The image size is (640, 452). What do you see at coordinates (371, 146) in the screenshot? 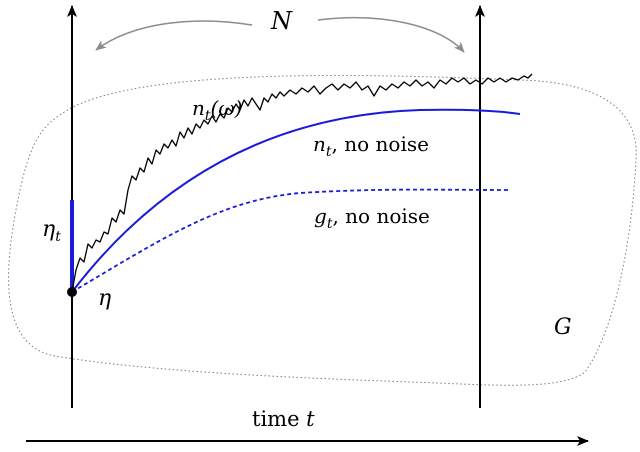
I see `label-n-no-noise: nt, no noise` at bounding box center [371, 146].